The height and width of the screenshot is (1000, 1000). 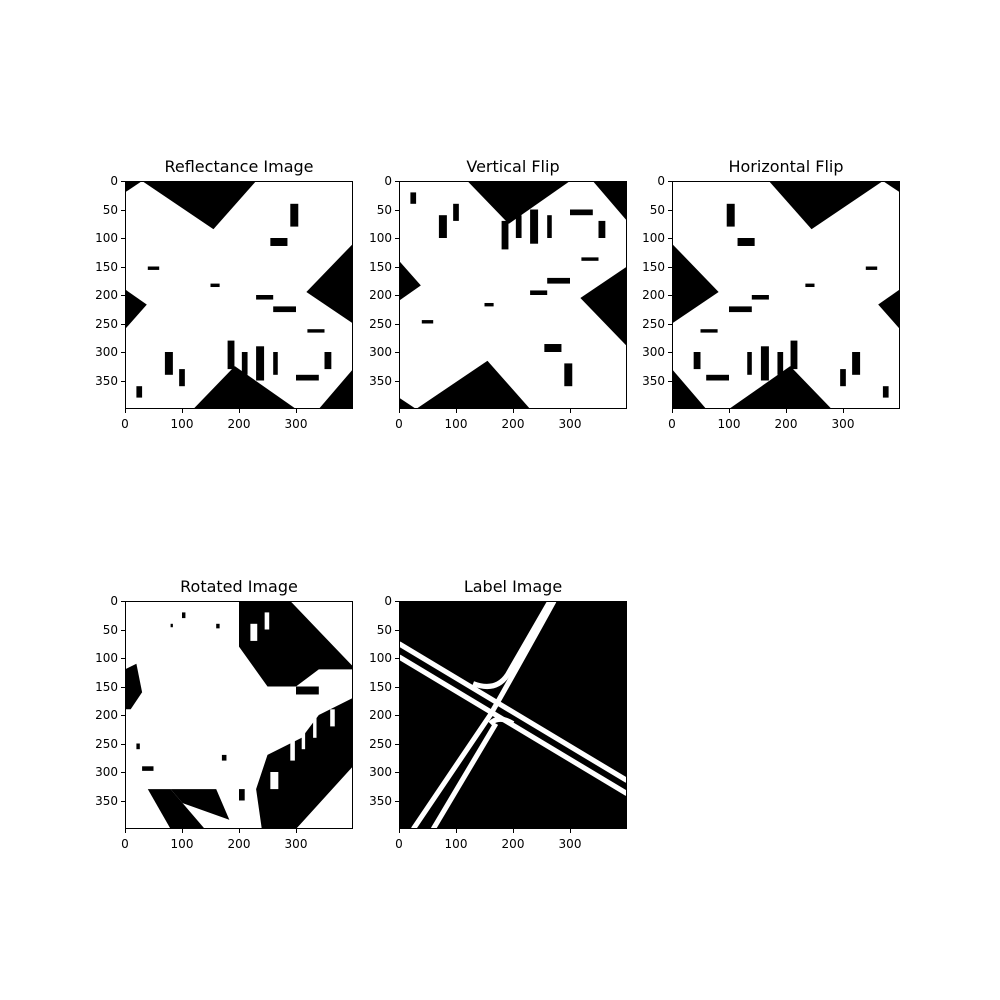 What do you see at coordinates (106, 323) in the screenshot?
I see `y-tick-label: 250` at bounding box center [106, 323].